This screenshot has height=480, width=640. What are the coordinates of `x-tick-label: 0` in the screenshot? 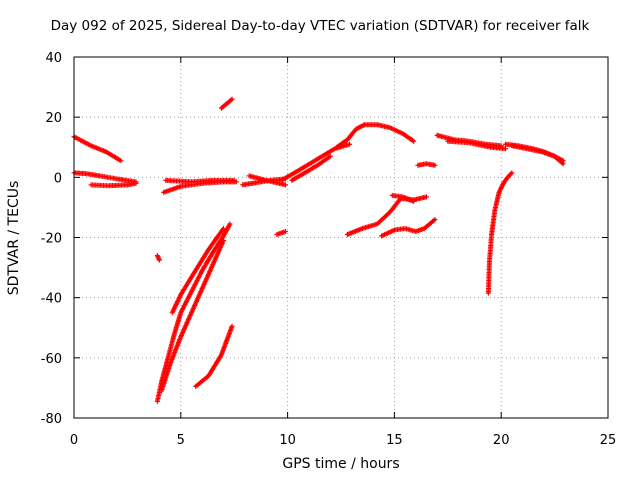 It's located at (74, 440).